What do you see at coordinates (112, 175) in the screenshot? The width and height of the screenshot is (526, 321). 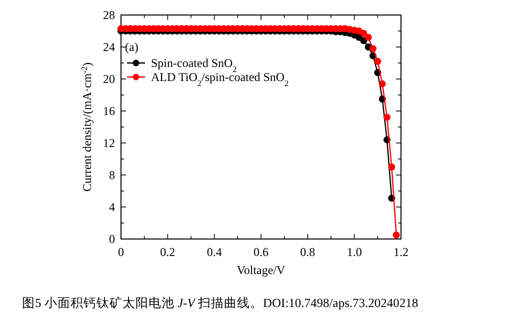 I see `y-tick-label: 8` at bounding box center [112, 175].